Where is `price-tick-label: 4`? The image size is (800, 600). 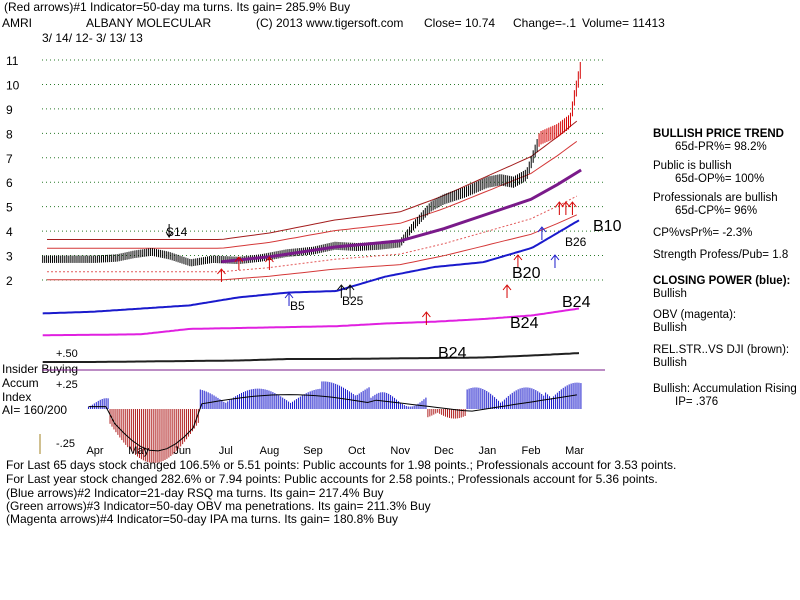
price-tick-label: 4 is located at coordinates (9, 232).